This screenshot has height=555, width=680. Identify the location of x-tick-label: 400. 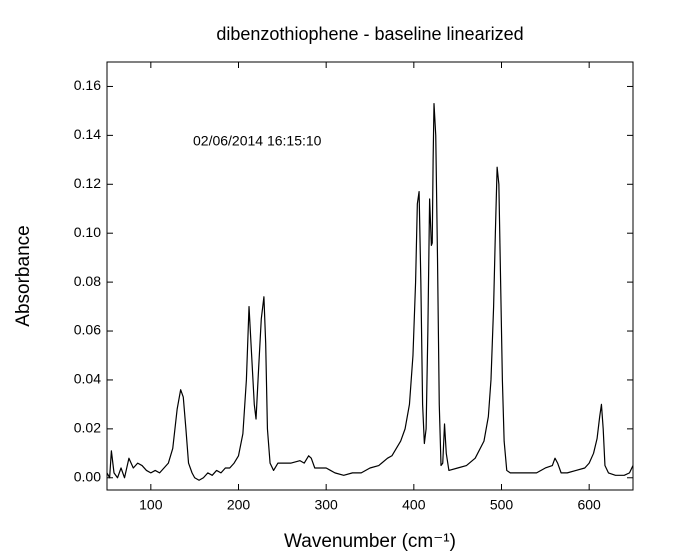
(414, 505).